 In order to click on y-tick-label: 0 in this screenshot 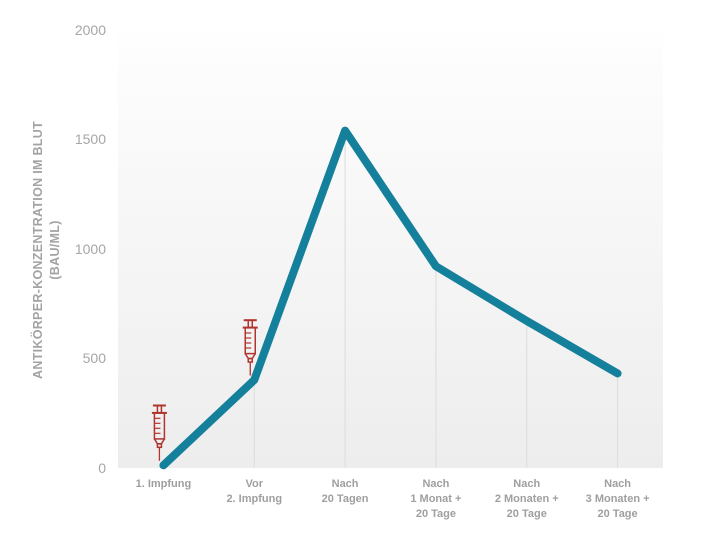, I will do `click(102, 467)`.